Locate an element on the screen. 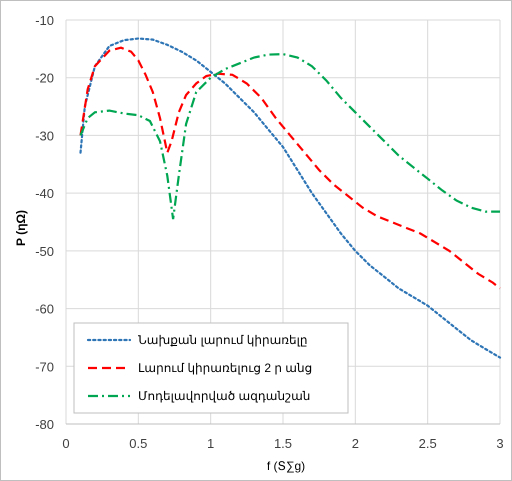 The height and width of the screenshot is (481, 512). x-tick-label: 1 is located at coordinates (210, 443).